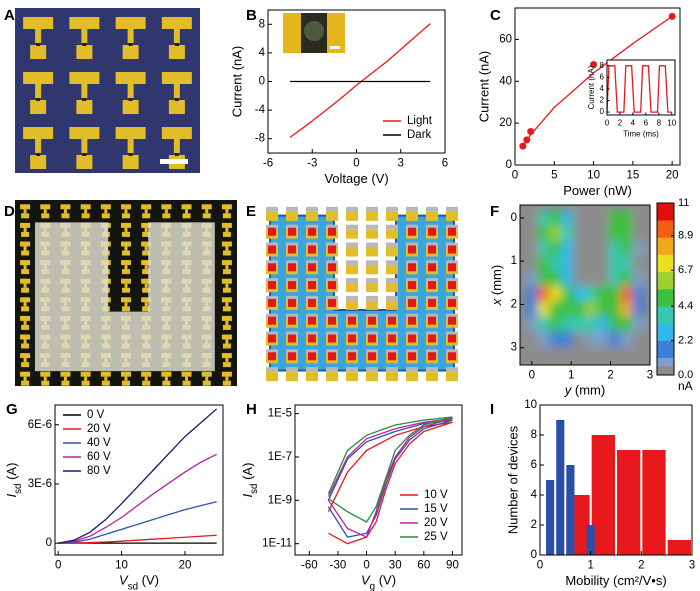 This screenshot has width=700, height=591. I want to click on legend-label: 15 V, so click(436, 509).